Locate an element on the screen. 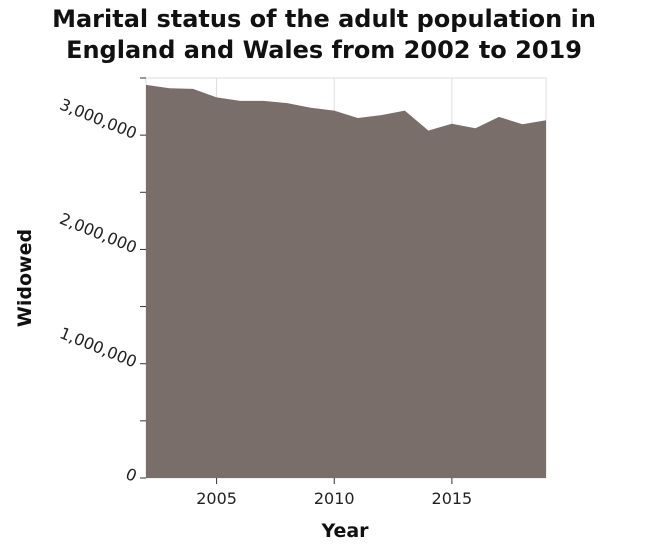 The image size is (648, 550). y-tick-label: 3,000,000 is located at coordinates (98, 119).